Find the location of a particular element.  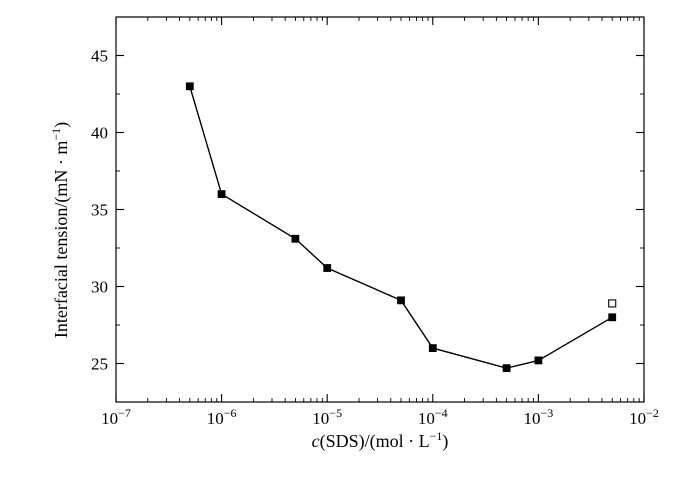

x-tick-label: 10⁻³ is located at coordinates (539, 417).